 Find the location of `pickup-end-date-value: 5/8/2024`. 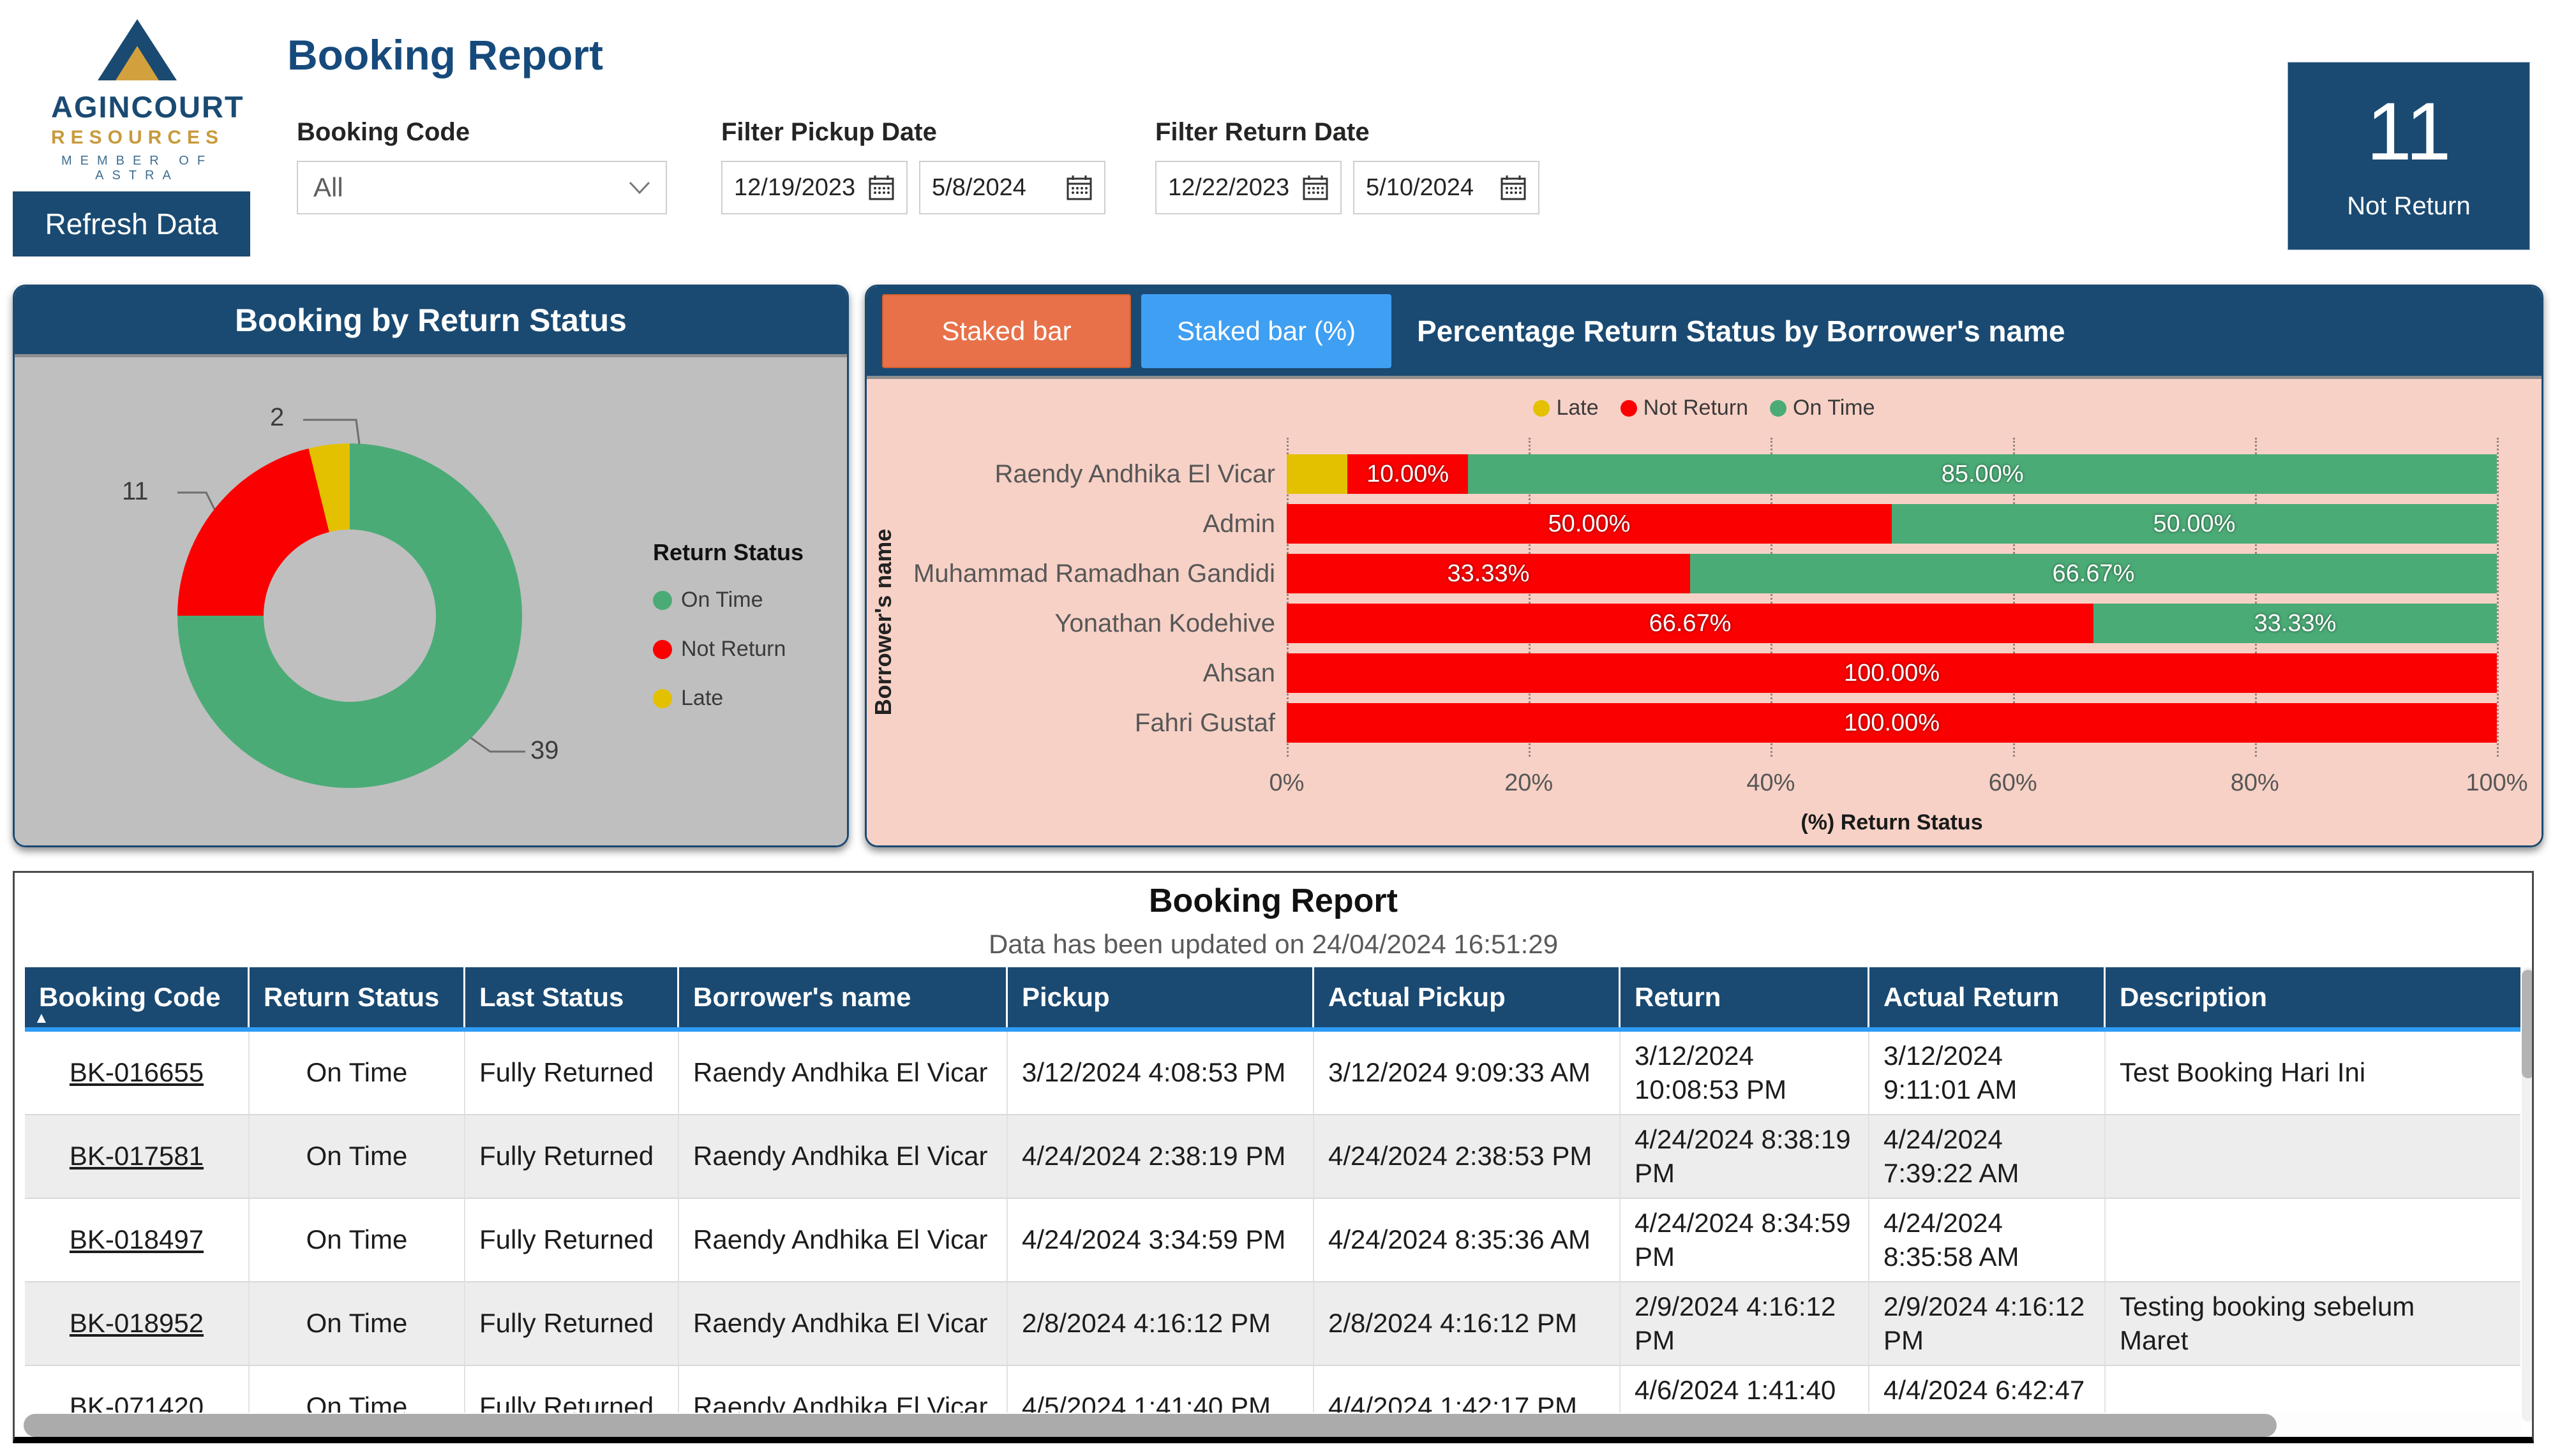

pickup-end-date-value: 5/8/2024 is located at coordinates (979, 187).